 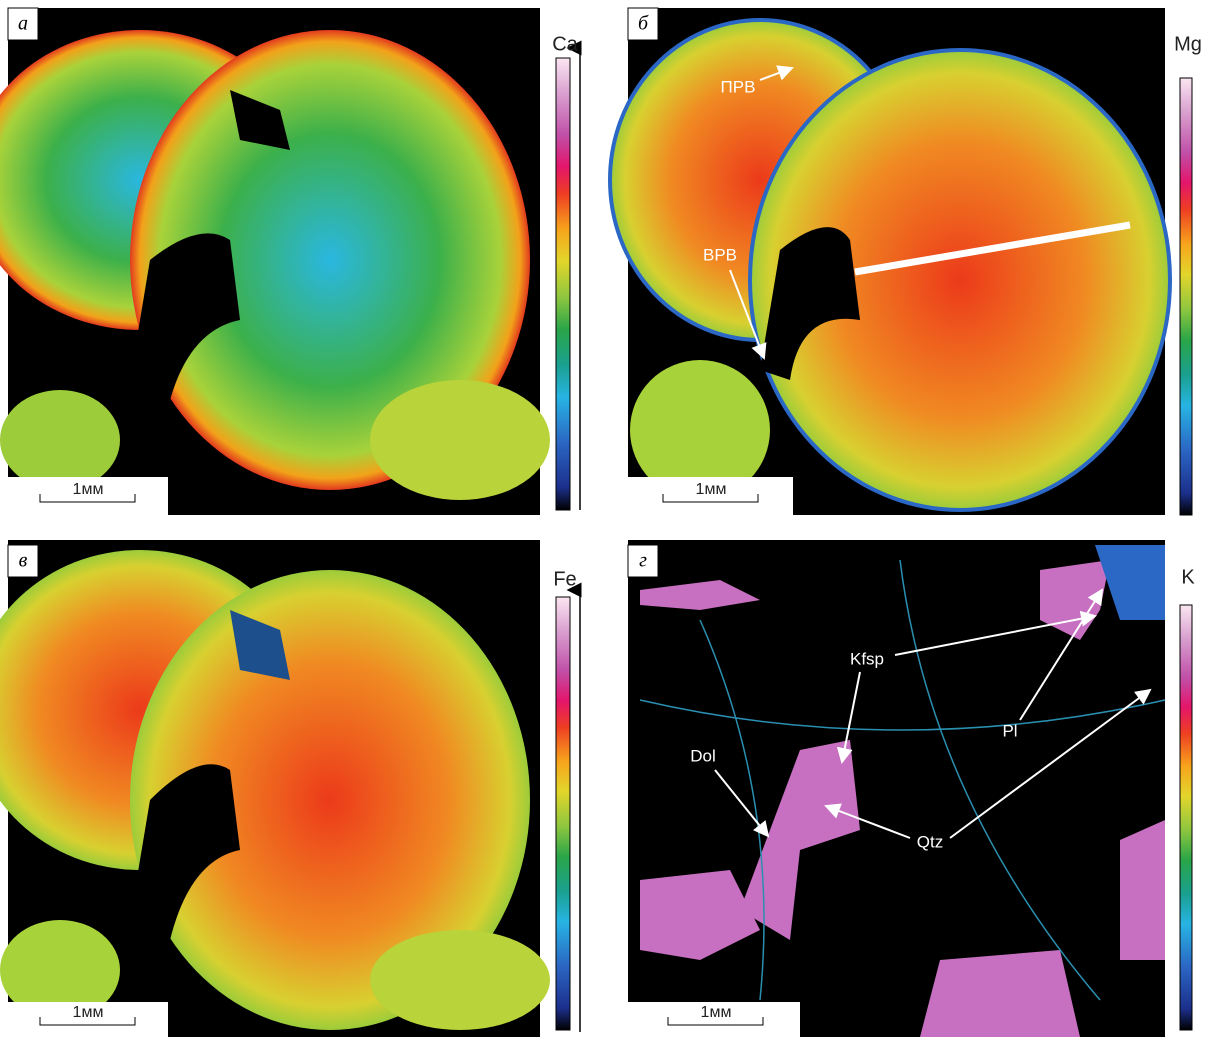 What do you see at coordinates (703, 755) in the screenshot?
I see `annotation: Dol` at bounding box center [703, 755].